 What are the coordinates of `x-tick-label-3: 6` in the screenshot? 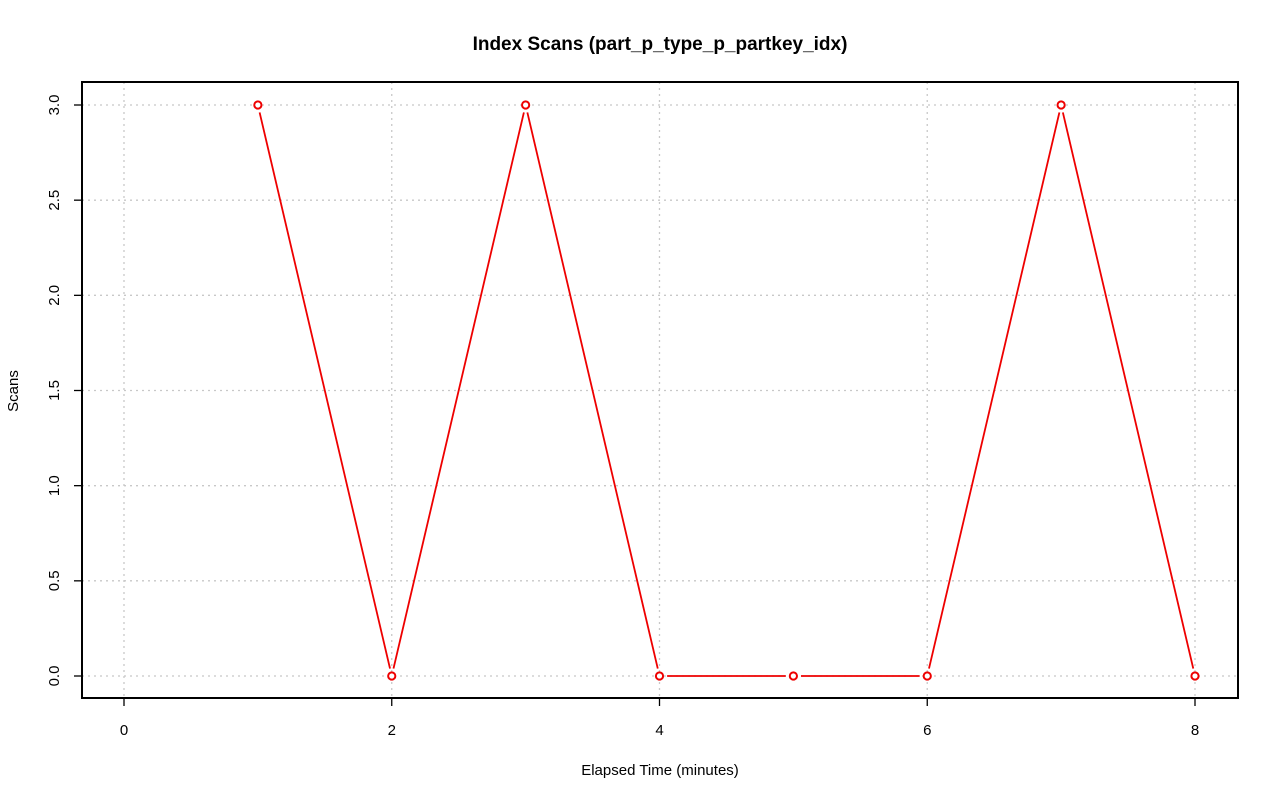 It's located at (927, 730).